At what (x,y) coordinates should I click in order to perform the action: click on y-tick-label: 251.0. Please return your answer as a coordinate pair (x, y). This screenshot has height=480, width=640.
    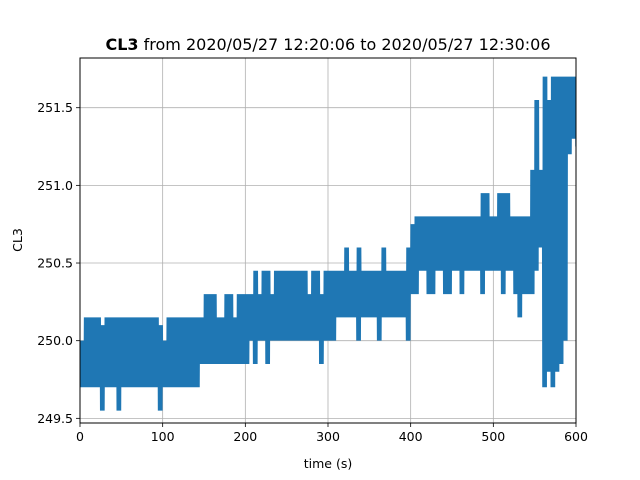
    Looking at the image, I should click on (55, 185).